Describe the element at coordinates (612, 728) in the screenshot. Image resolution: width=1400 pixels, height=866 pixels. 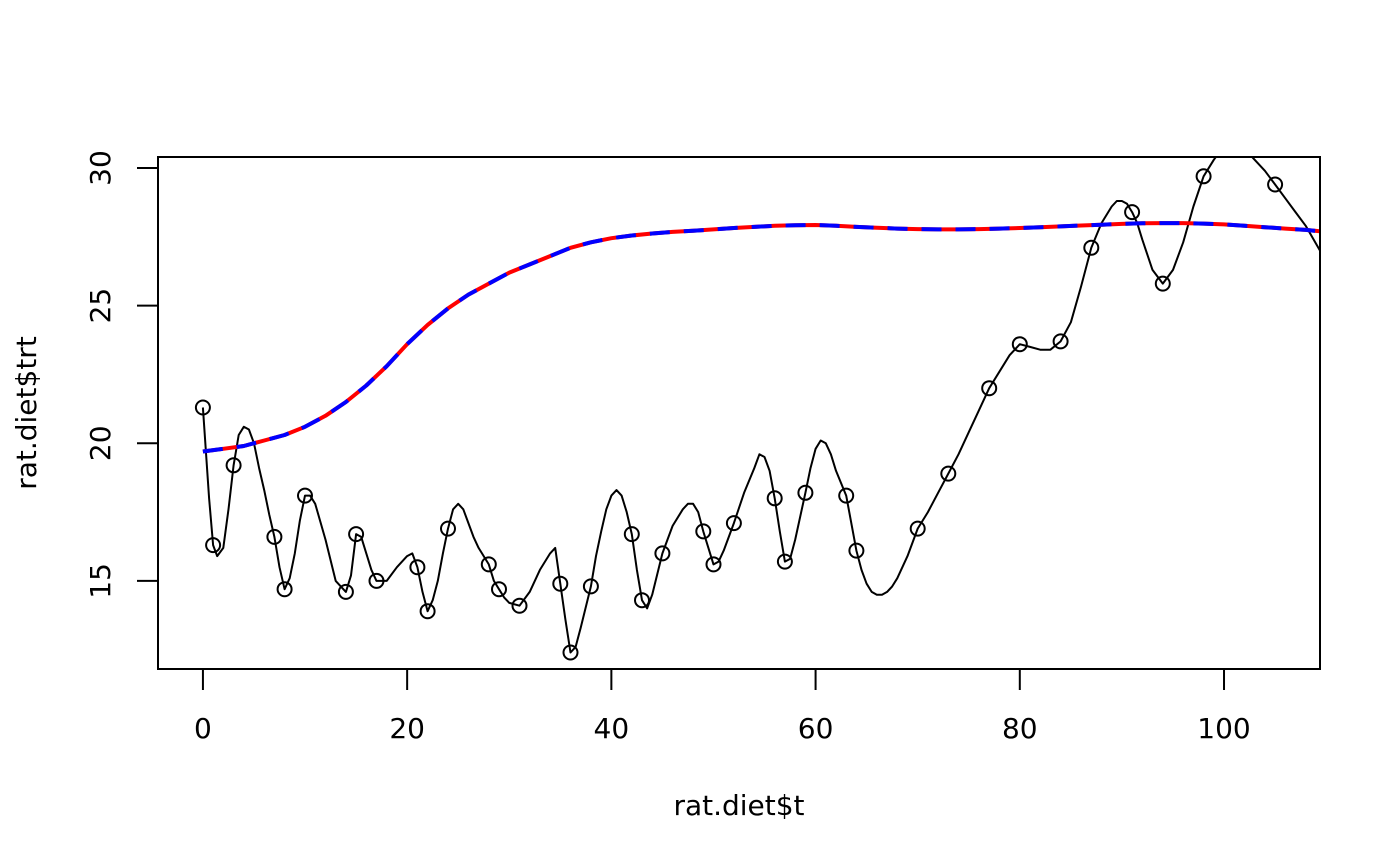
I see `x-tick-label: 40` at that location.